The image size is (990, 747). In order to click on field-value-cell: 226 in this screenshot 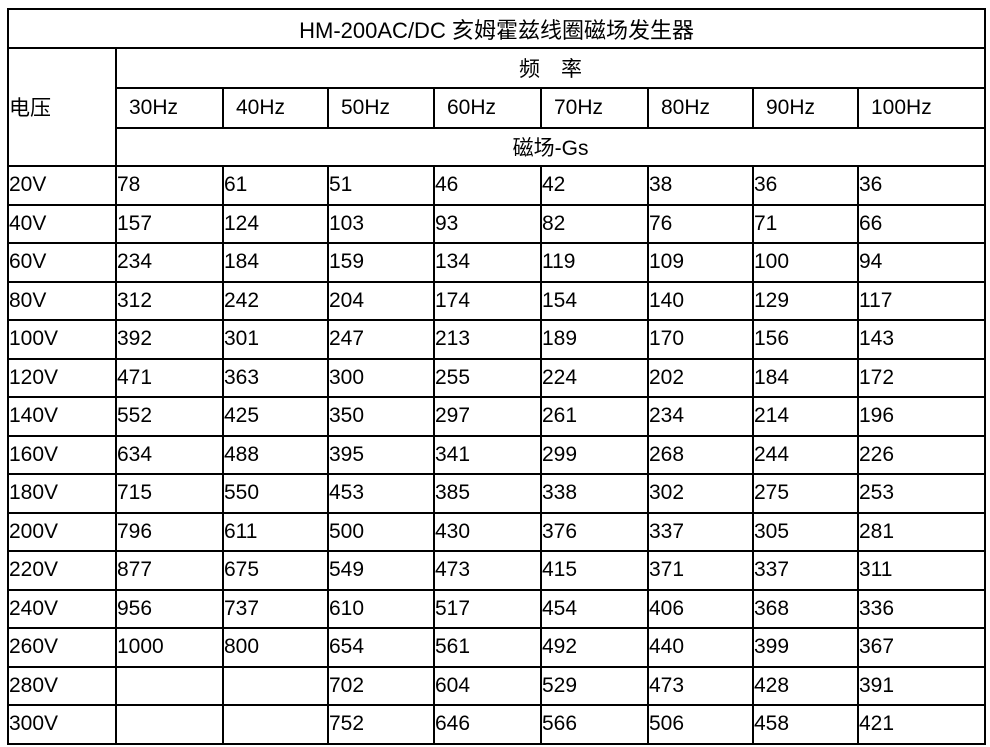, I will do `click(921, 454)`.